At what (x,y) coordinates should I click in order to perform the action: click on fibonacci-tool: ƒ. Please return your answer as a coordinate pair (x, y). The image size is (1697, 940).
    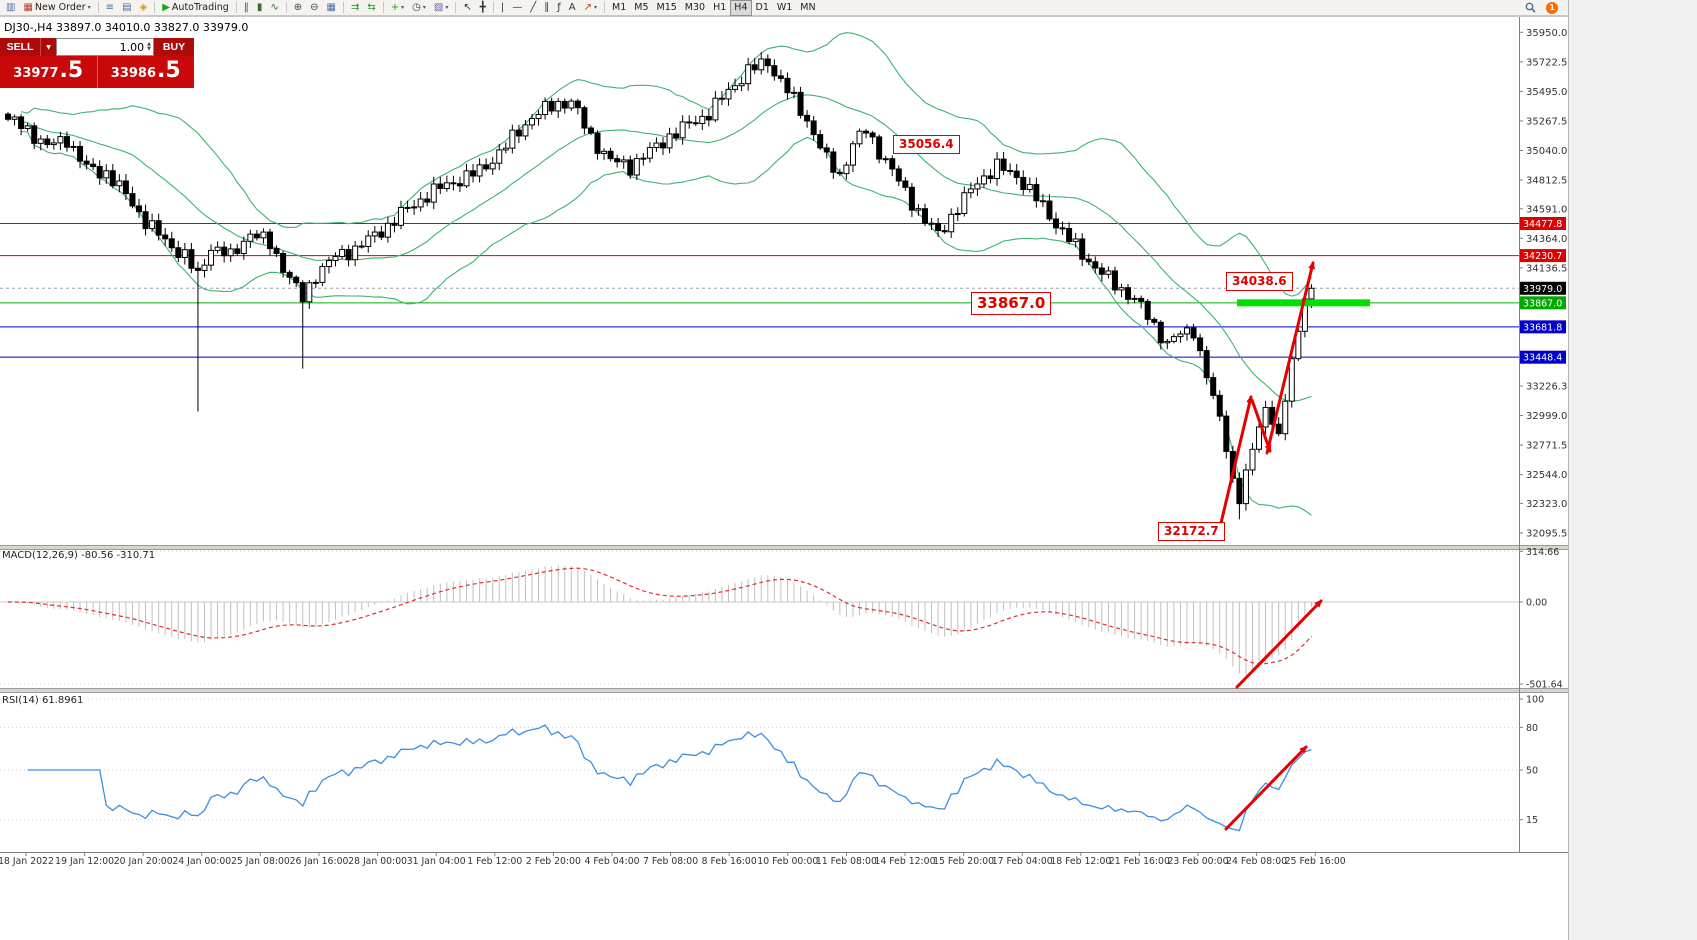
    Looking at the image, I should click on (559, 8).